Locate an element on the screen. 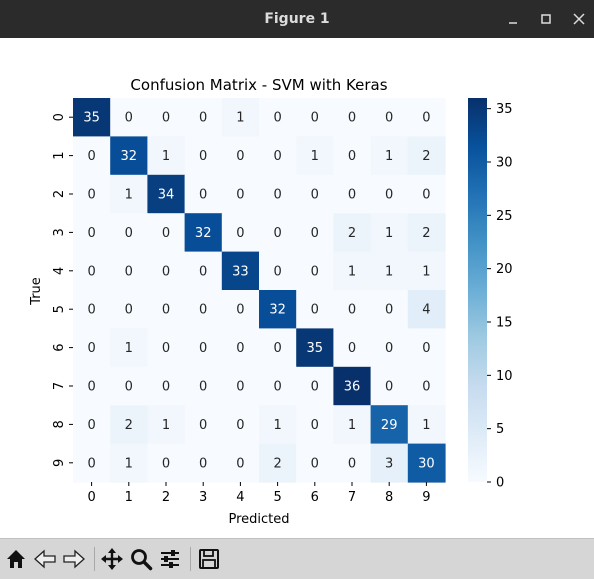 Image resolution: width=594 pixels, height=579 pixels. close-button is located at coordinates (579, 19).